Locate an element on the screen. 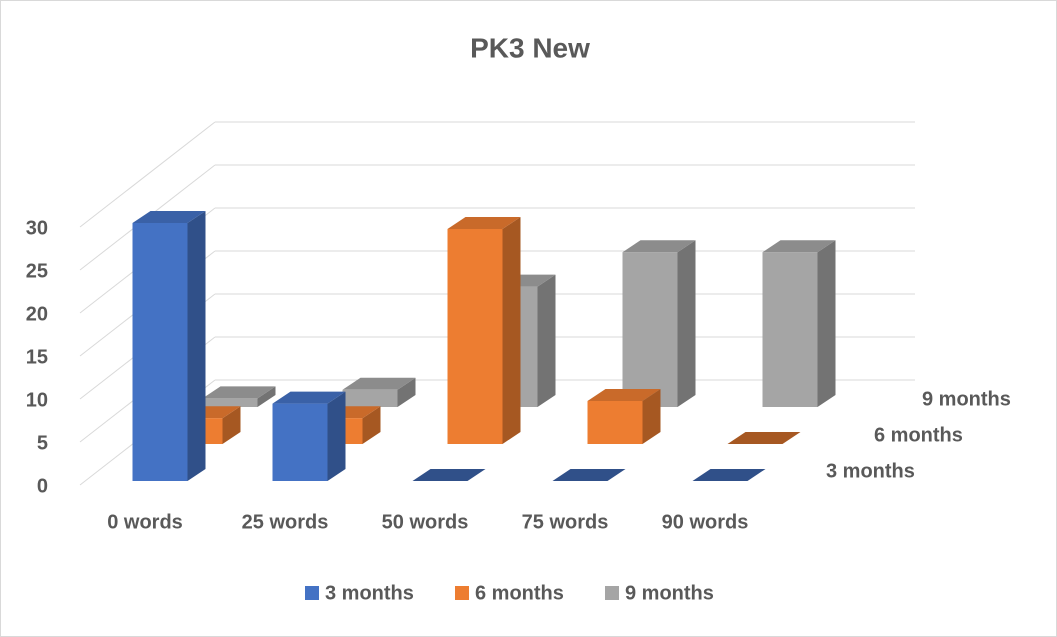 The width and height of the screenshot is (1057, 637). x-tick-label: 90 words is located at coordinates (705, 522).